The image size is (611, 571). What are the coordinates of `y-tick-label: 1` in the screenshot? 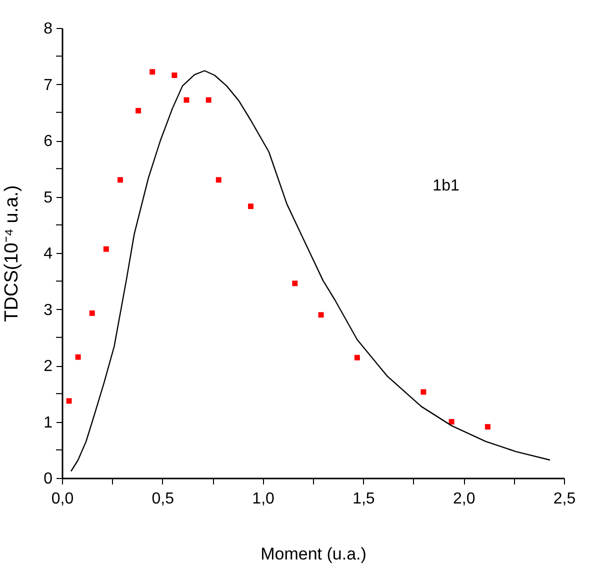 It's located at (48, 423).